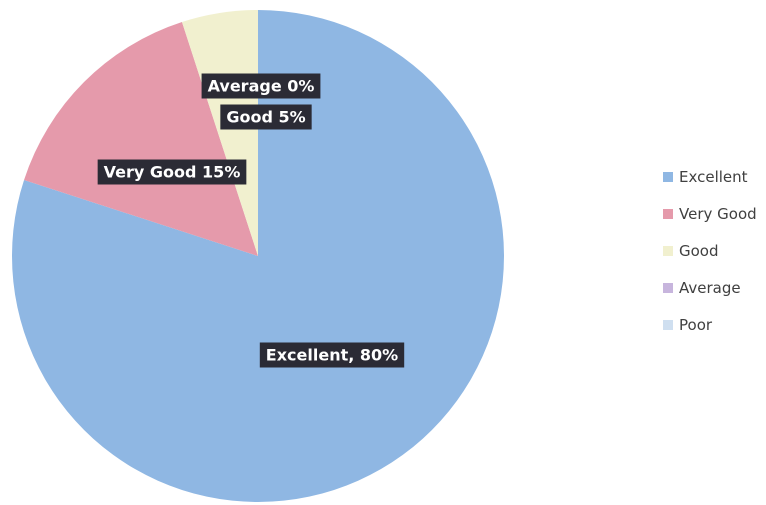  What do you see at coordinates (219, 133) in the screenshot?
I see `slice-good` at bounding box center [219, 133].